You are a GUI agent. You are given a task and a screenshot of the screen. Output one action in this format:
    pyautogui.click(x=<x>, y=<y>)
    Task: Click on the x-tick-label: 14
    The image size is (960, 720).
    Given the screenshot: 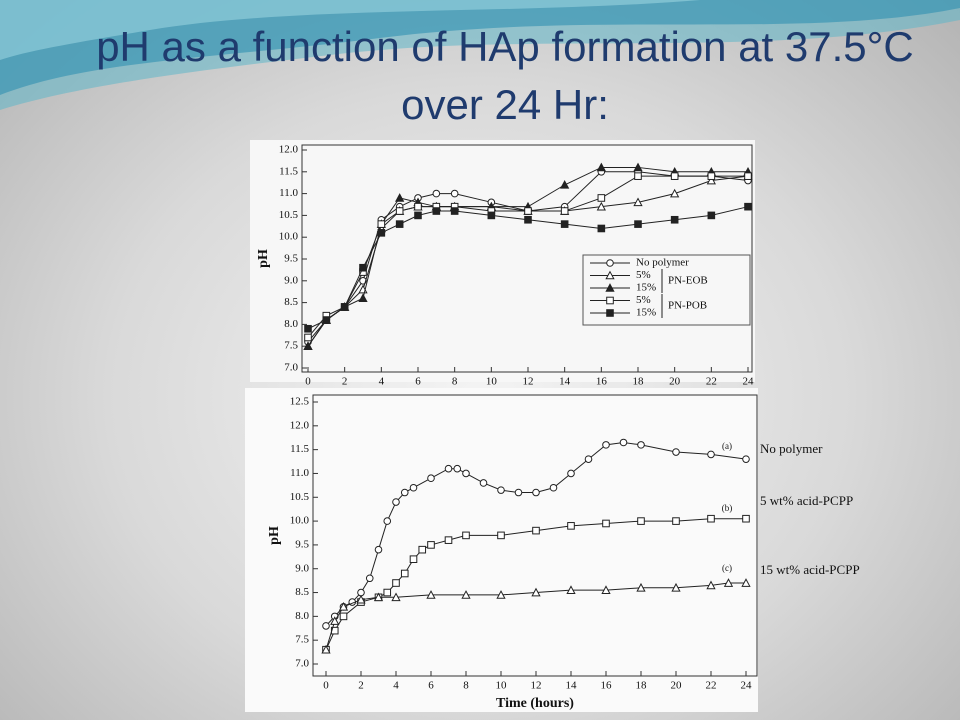 What is the action you would take?
    pyautogui.click(x=565, y=382)
    